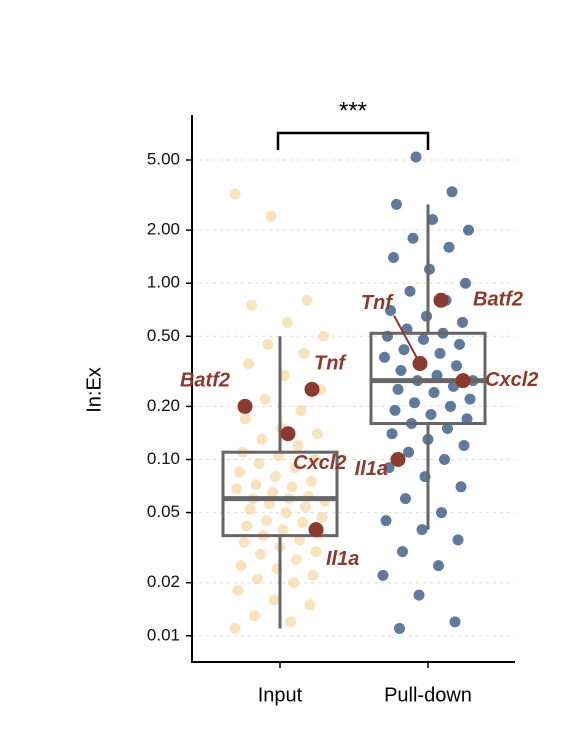  I want to click on y-axis-label: In:Ex, so click(94, 390).